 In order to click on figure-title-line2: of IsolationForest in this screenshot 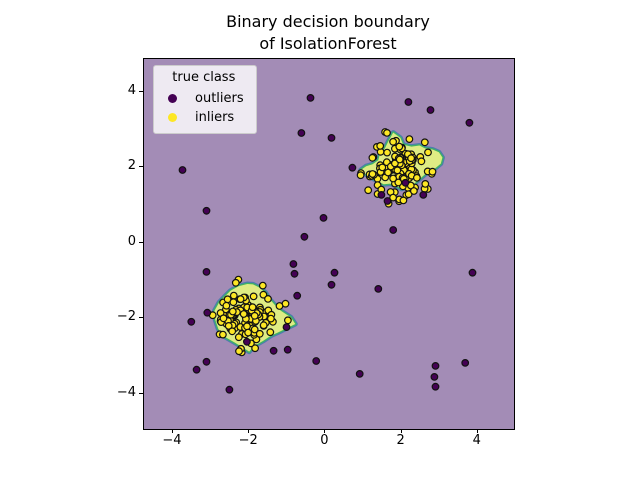, I will do `click(328, 43)`.